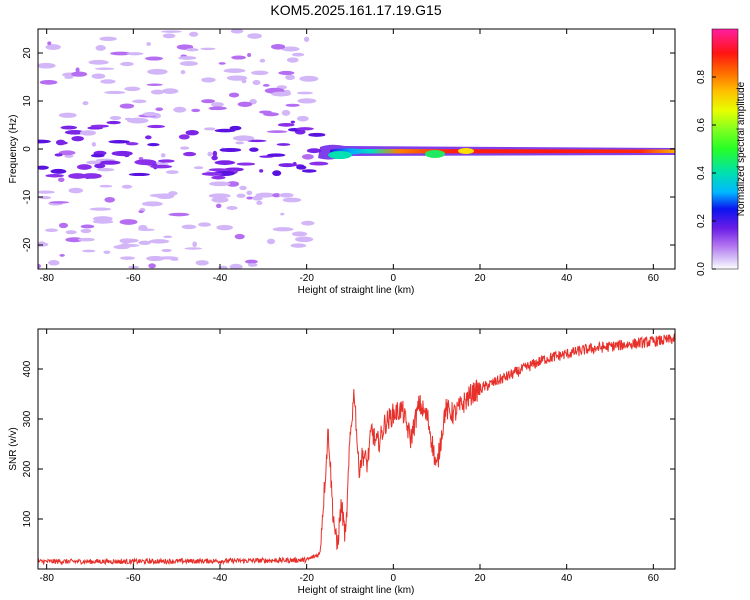  Describe the element at coordinates (133, 578) in the screenshot. I see `x-tick-label: -60` at that location.